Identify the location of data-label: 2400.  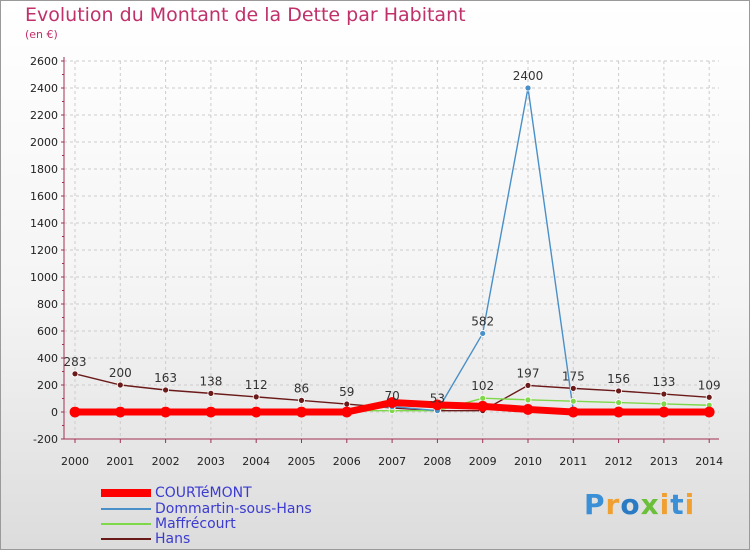
(528, 76).